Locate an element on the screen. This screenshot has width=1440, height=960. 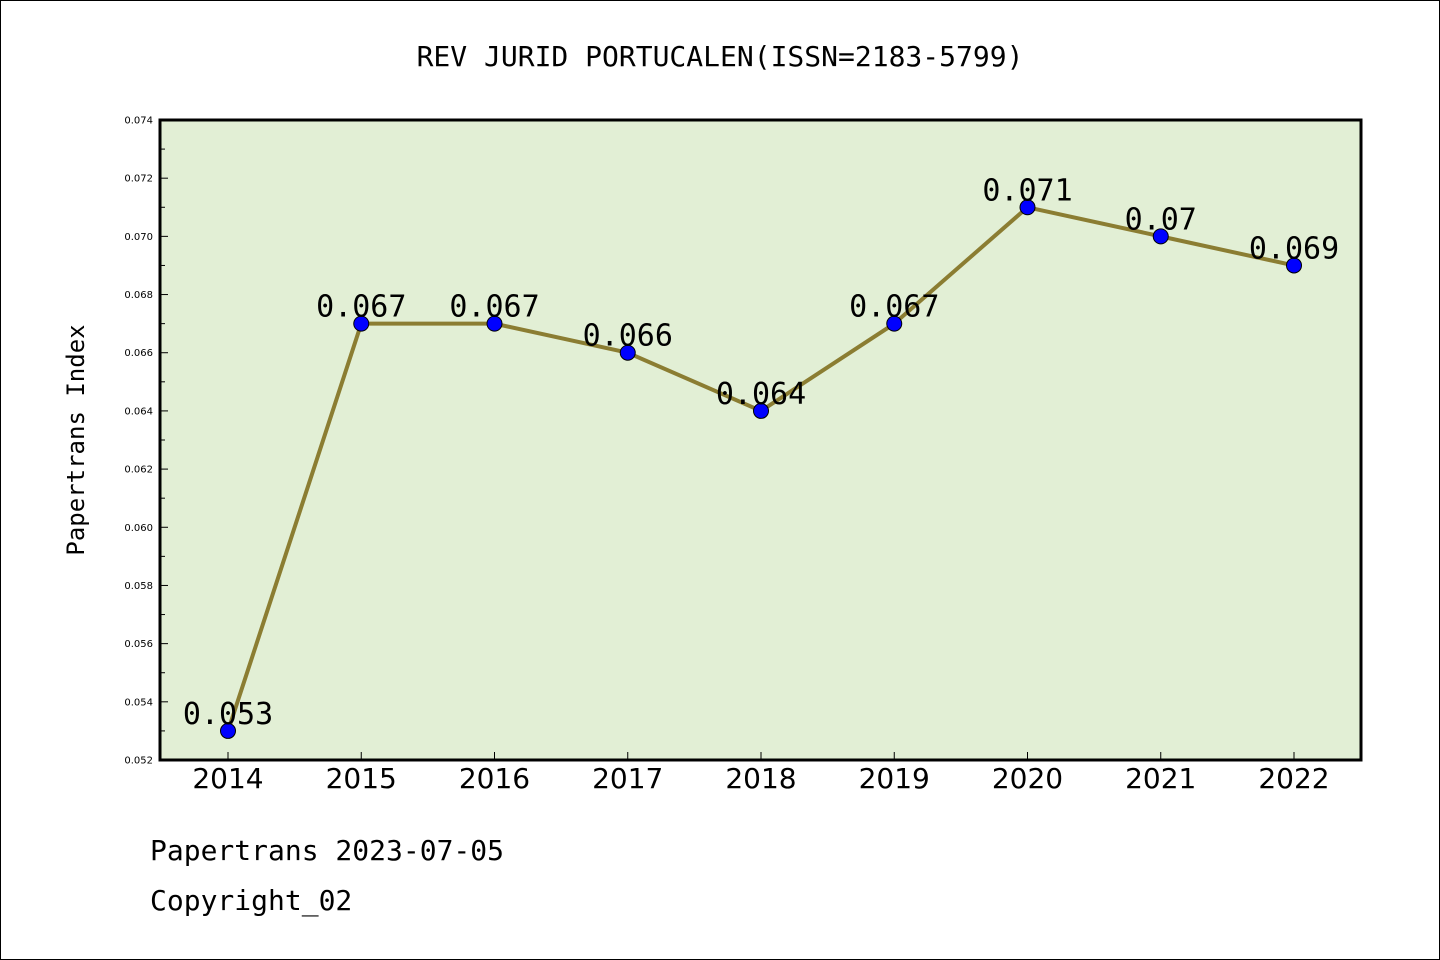
data-point-label: 0.071 is located at coordinates (1027, 190).